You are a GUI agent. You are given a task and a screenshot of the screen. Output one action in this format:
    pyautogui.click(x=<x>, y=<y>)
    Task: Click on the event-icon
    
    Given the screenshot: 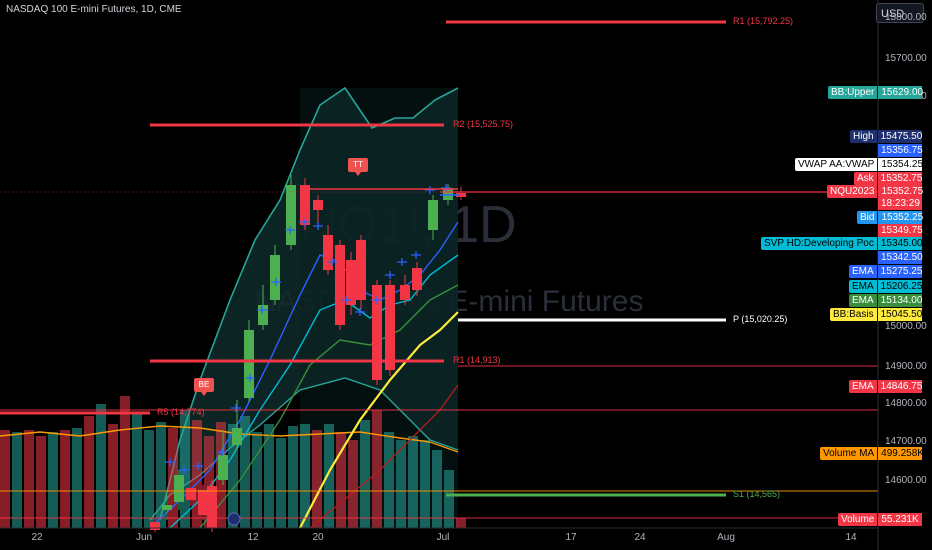 What is the action you would take?
    pyautogui.click(x=234, y=519)
    